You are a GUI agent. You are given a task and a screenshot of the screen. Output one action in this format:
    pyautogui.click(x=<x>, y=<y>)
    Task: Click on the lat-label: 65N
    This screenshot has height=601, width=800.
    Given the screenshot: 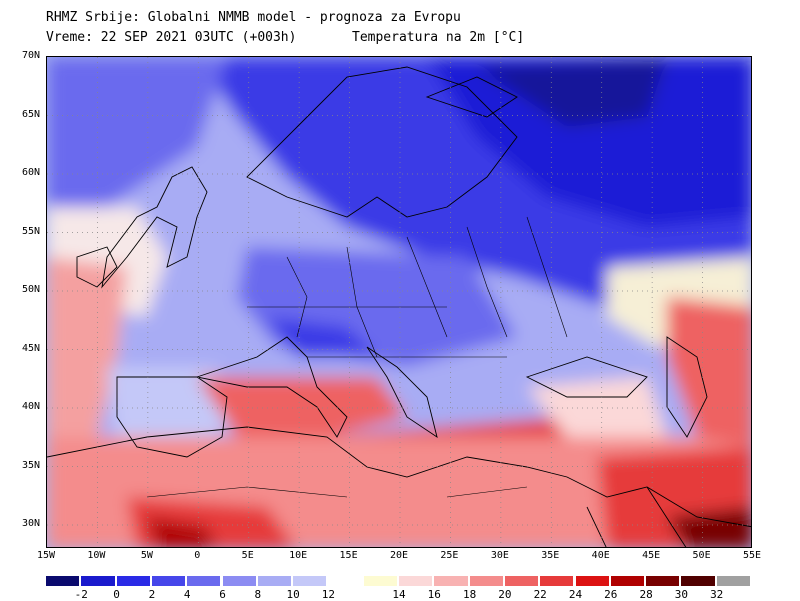 What is the action you would take?
    pyautogui.click(x=30, y=114)
    